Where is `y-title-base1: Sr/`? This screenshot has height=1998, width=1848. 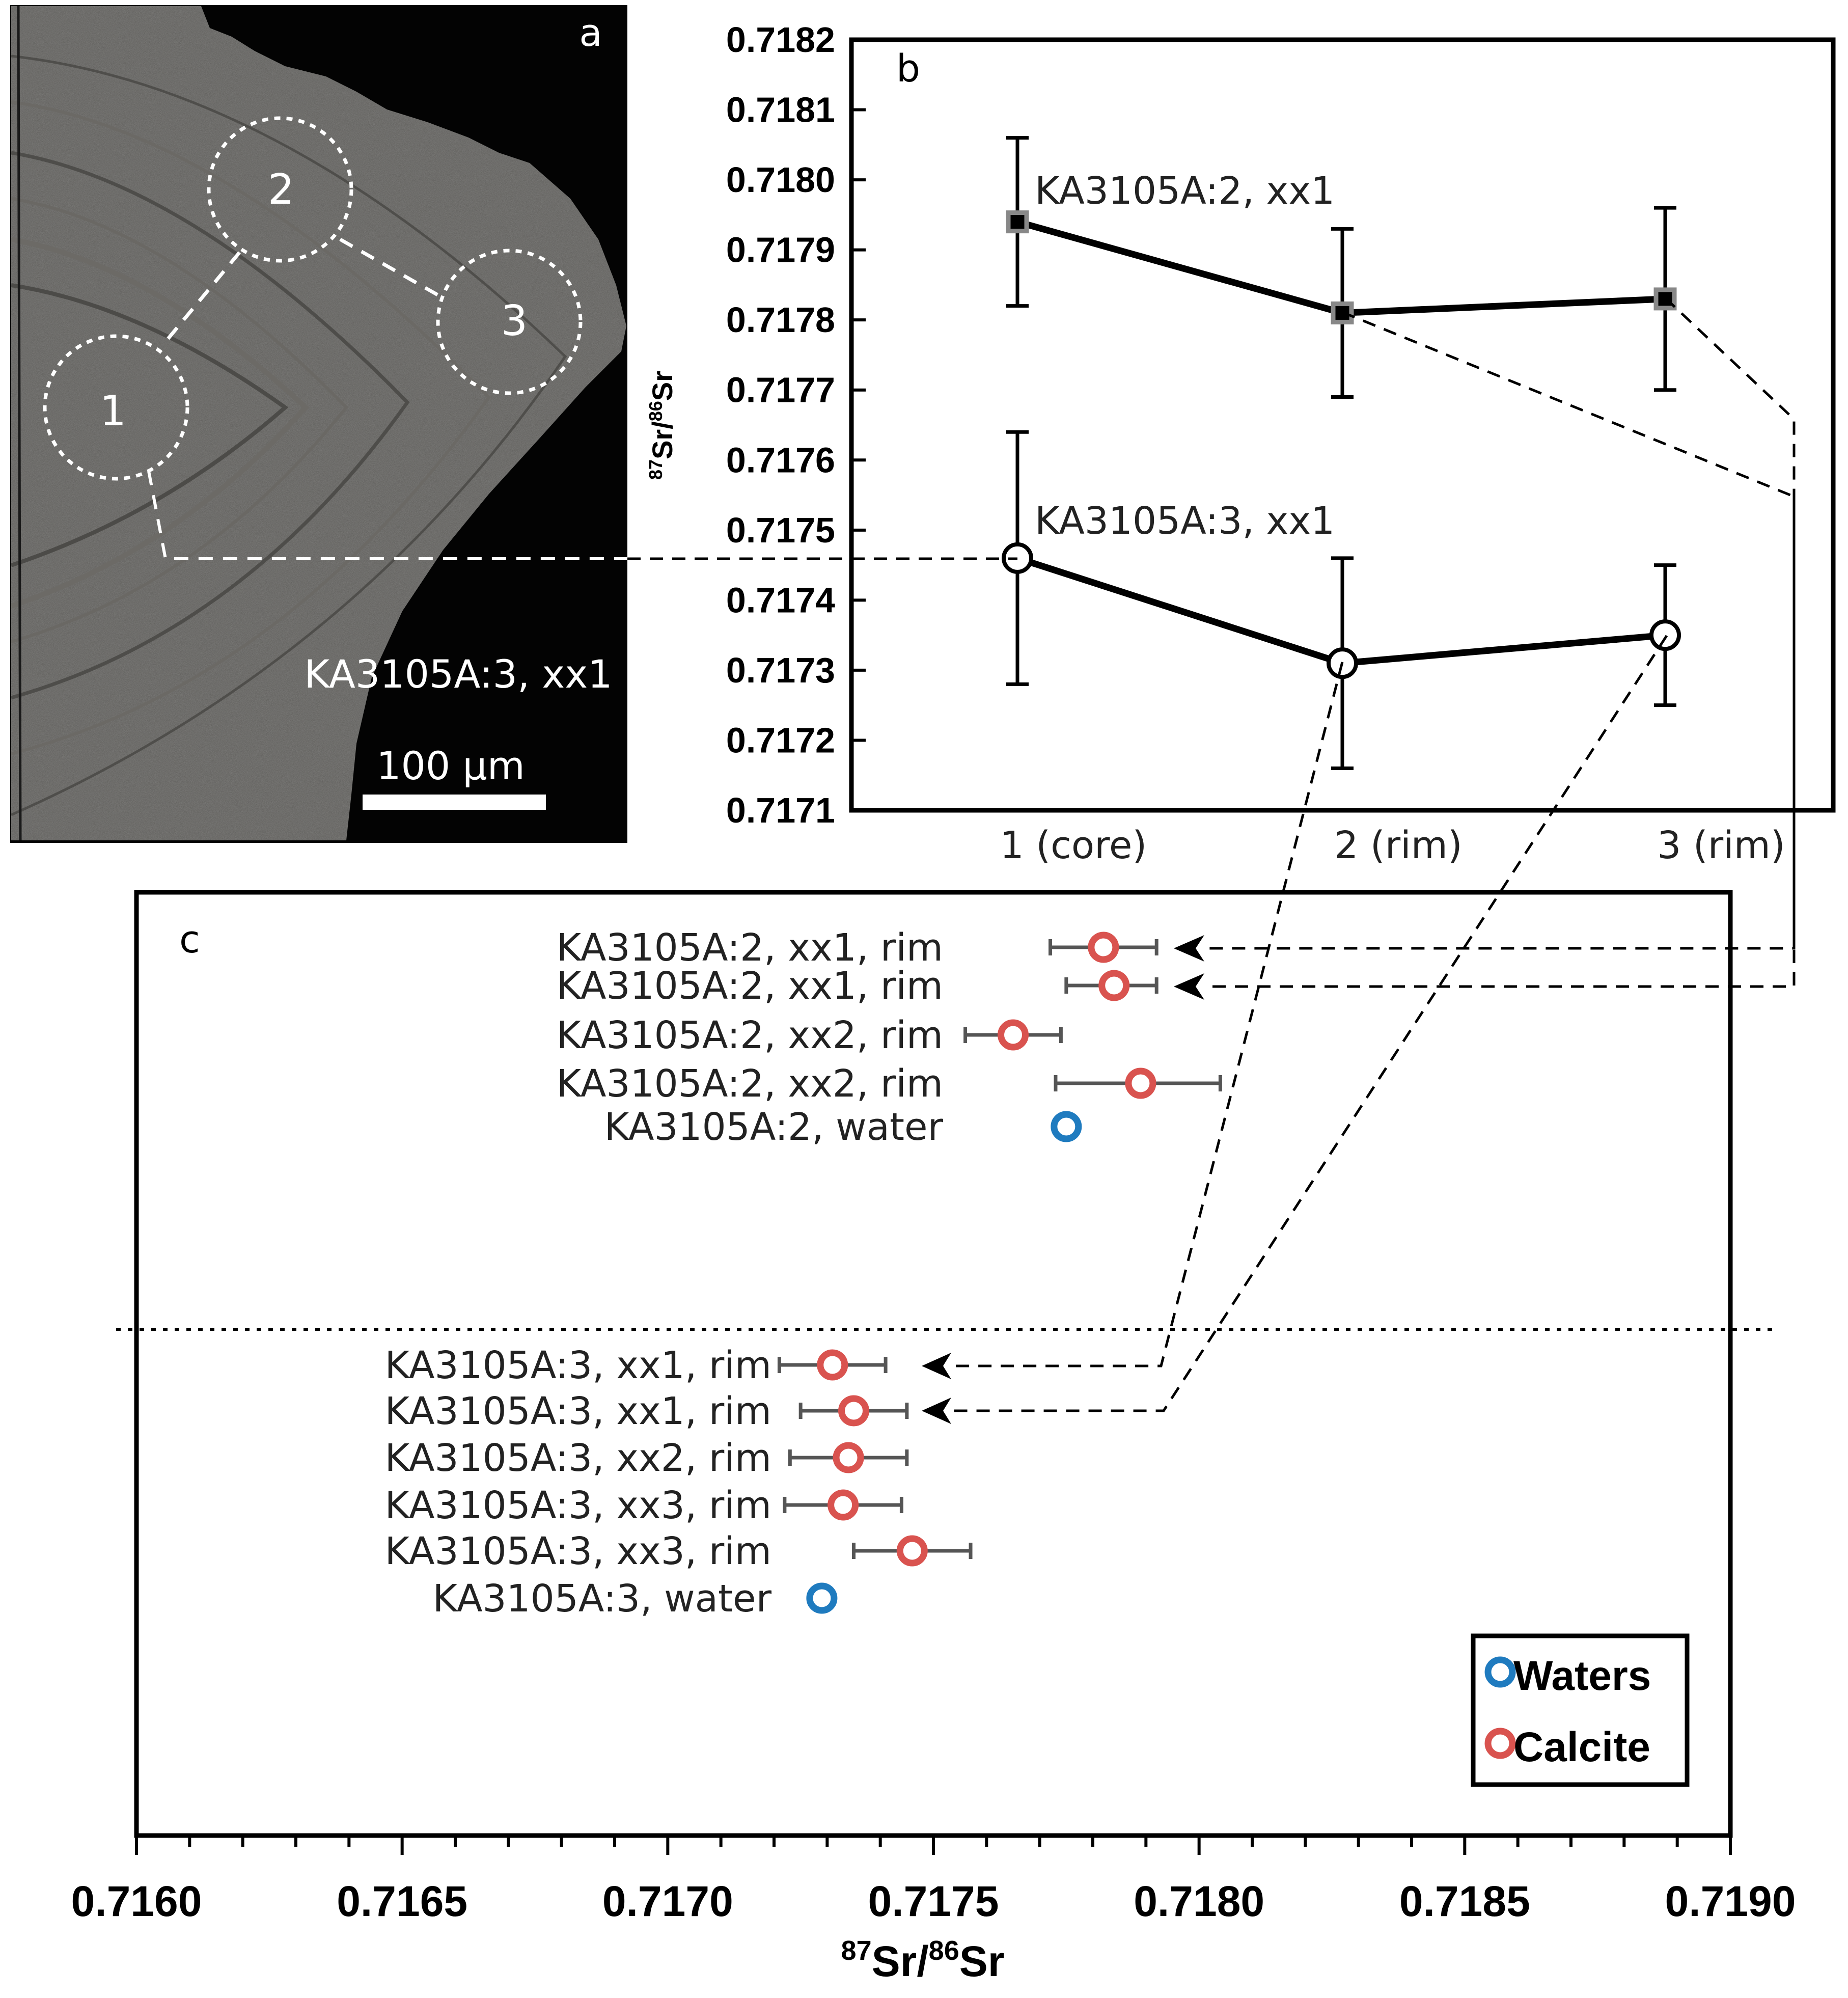
y-title-base1: Sr/ is located at coordinates (662, 440).